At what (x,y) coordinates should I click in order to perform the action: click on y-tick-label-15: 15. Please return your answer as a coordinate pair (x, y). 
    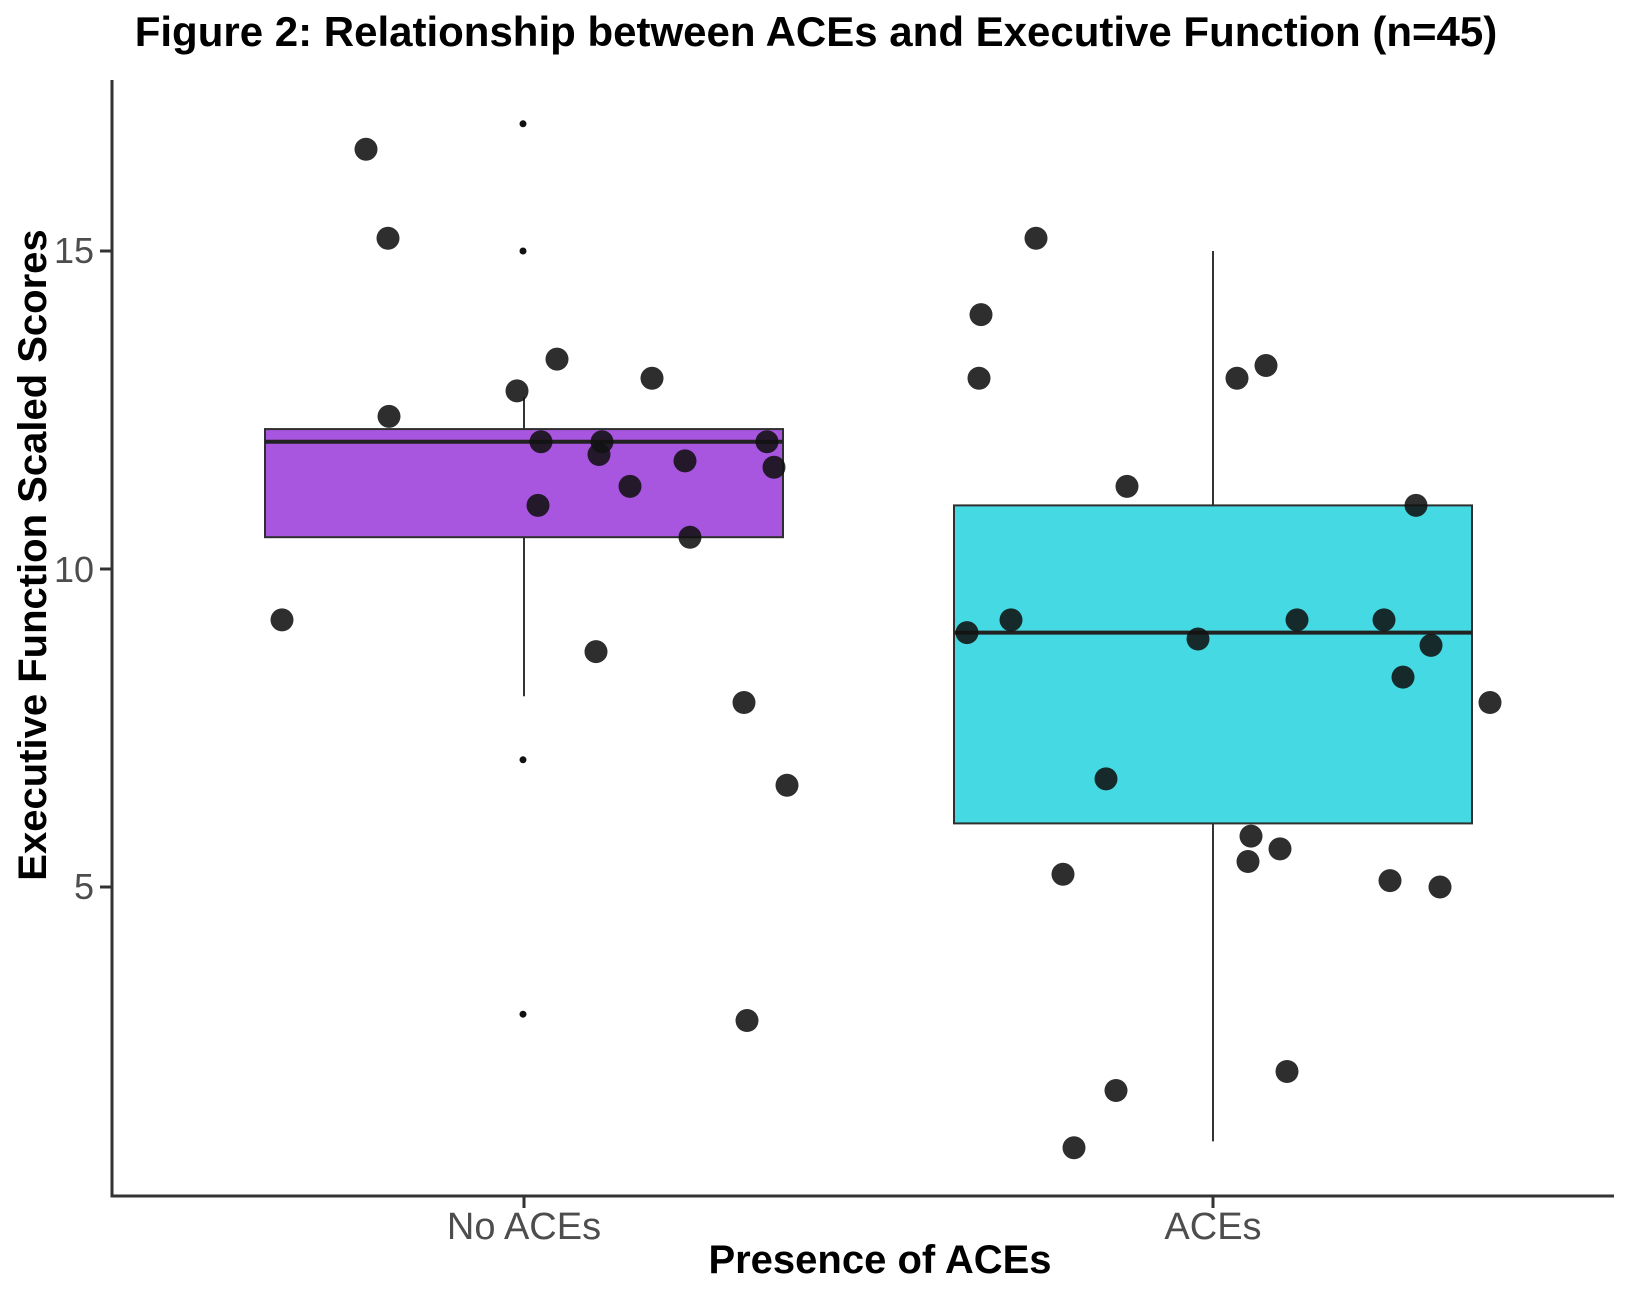
    Looking at the image, I should click on (73, 250).